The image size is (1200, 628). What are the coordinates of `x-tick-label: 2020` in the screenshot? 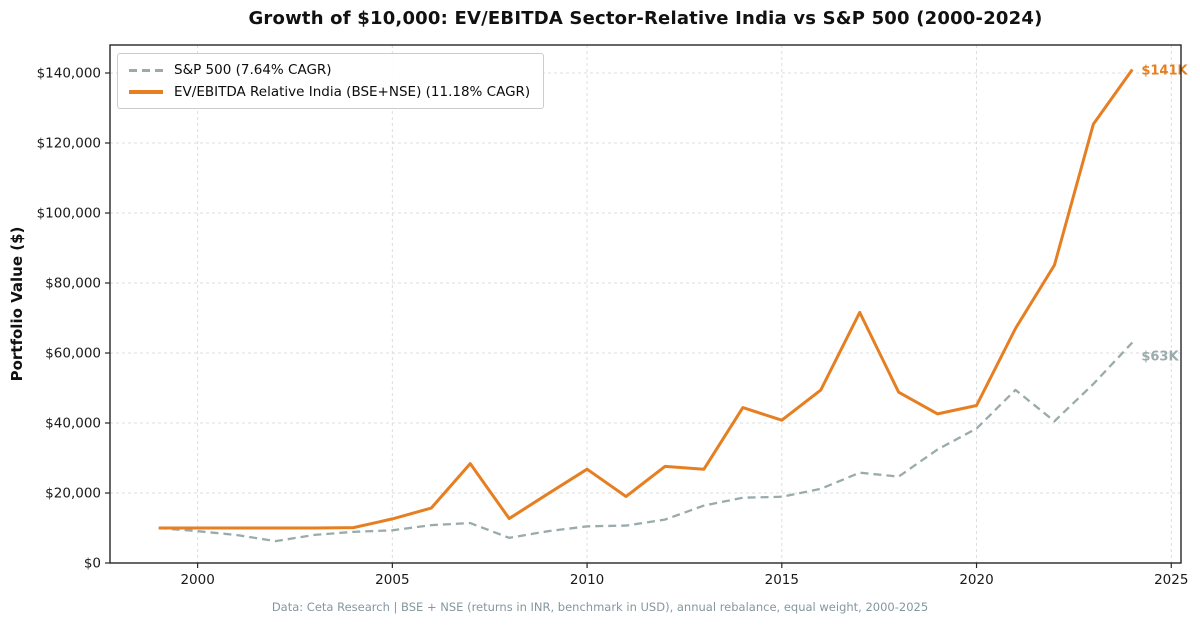 It's located at (976, 580).